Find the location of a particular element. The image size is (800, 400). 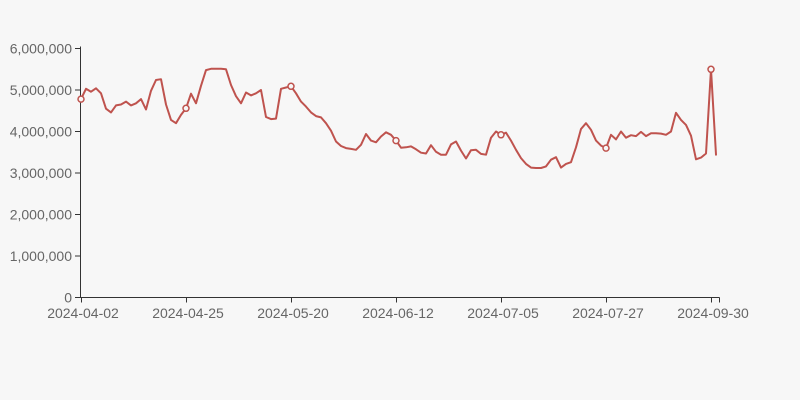

y-tick-label: 4,000,000 is located at coordinates (41, 132).